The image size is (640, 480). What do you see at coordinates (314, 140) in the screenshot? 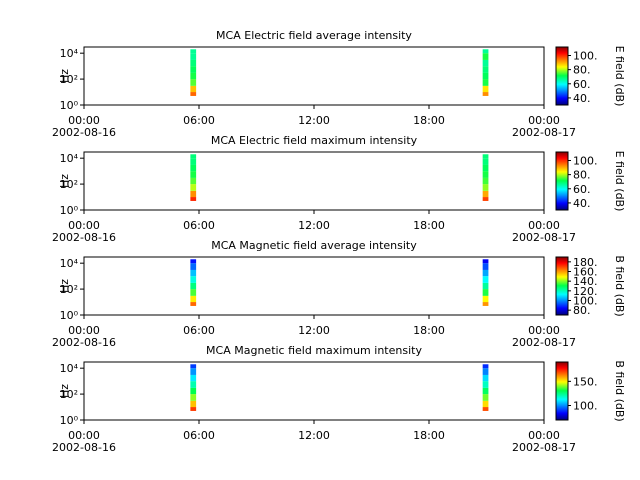
I see `panel-title: MCA Electric field maximum intensity` at bounding box center [314, 140].